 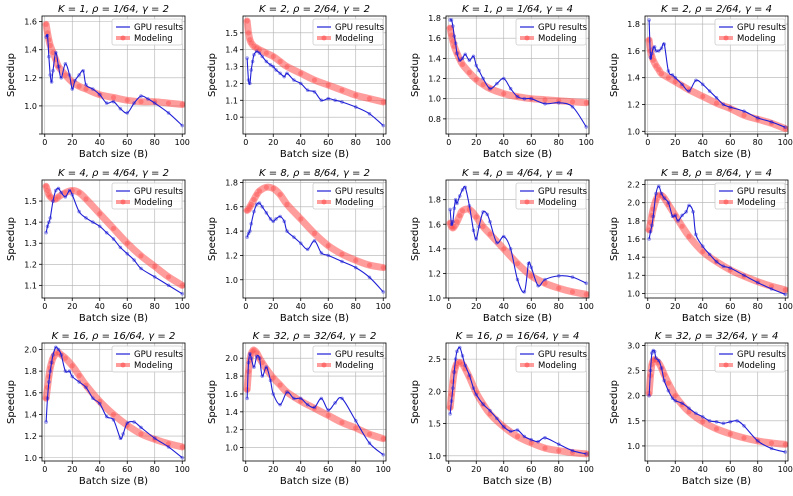 I want to click on subplot-title: K = 16, ρ = 16/64, γ = 4, so click(x=518, y=336).